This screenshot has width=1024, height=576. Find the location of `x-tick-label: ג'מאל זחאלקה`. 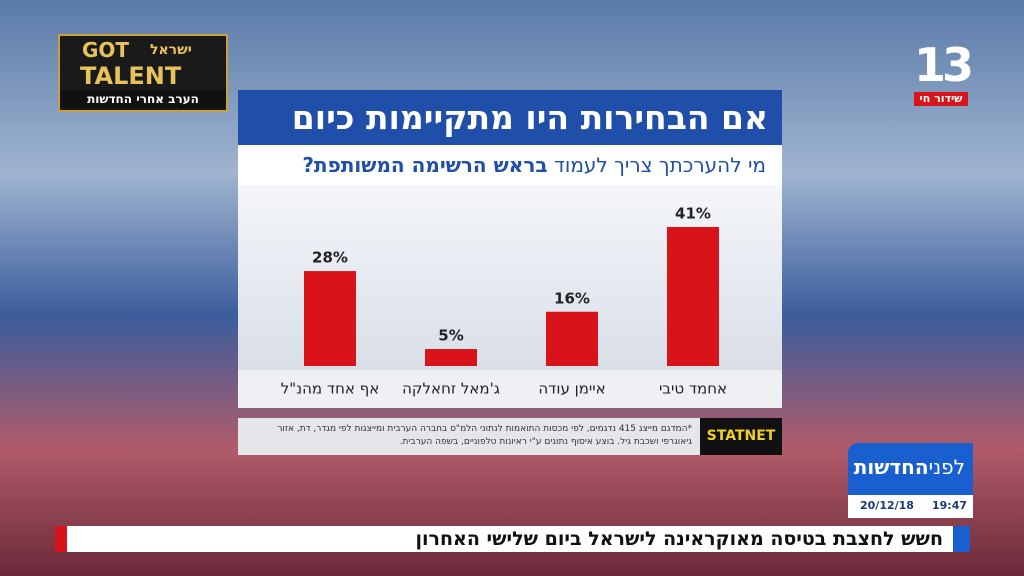

x-tick-label: ג'מאל זחאלקה is located at coordinates (451, 389).